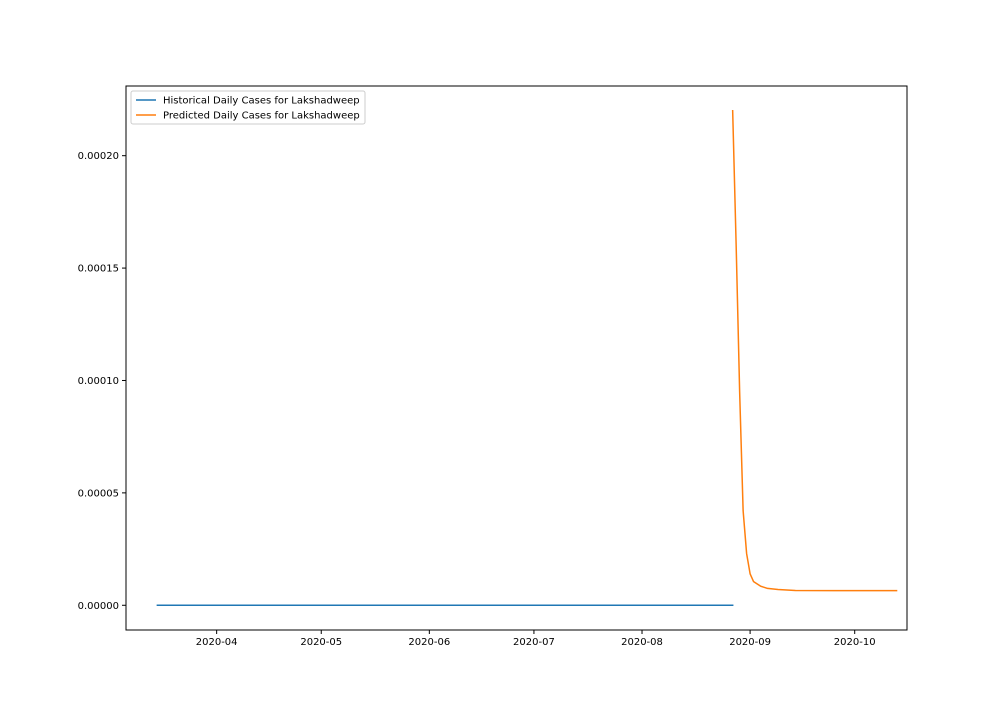 Image resolution: width=1008 pixels, height=720 pixels. I want to click on x-tick-label: 2020-08, so click(642, 642).